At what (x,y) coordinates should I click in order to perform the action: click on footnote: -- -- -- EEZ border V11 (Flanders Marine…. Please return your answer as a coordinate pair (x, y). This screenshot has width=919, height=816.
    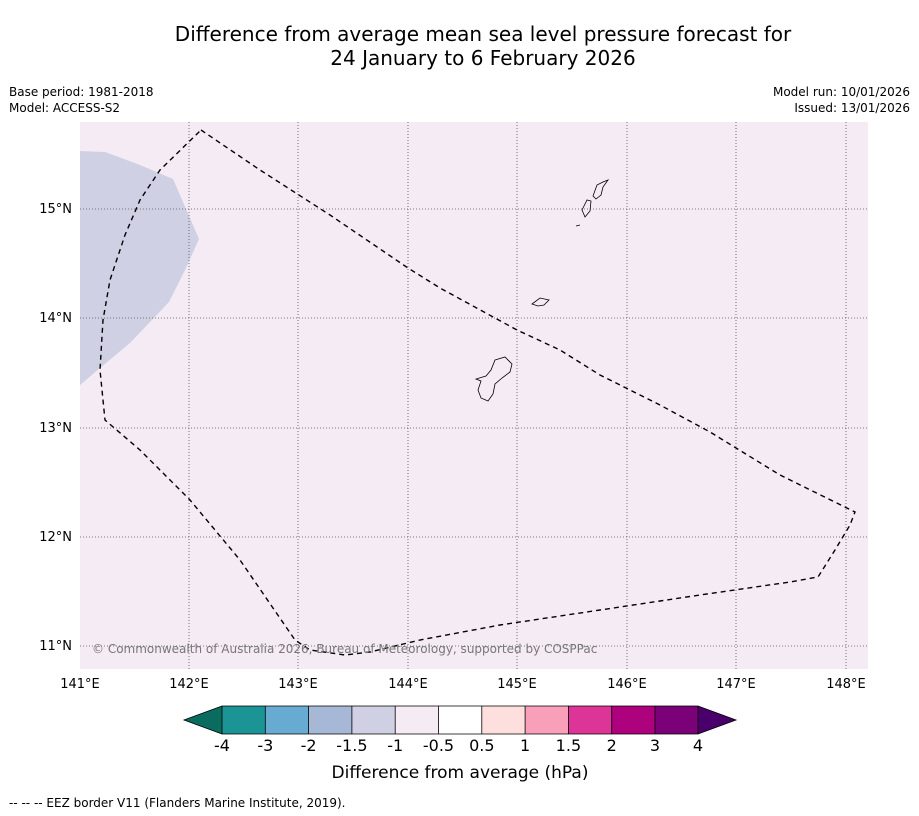
    Looking at the image, I should click on (177, 803).